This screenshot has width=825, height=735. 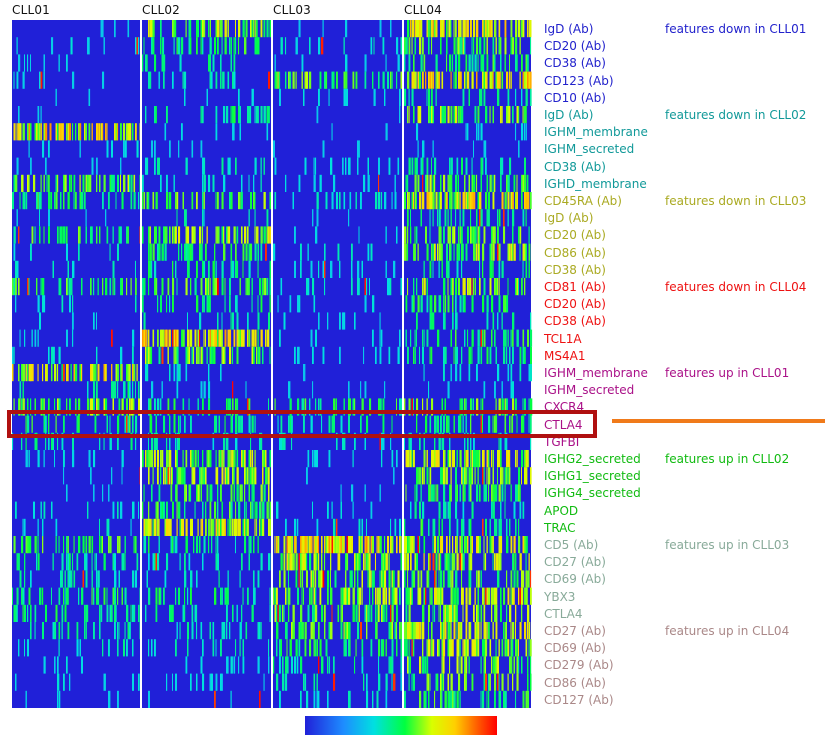 I want to click on row-label: IgD (Ab), so click(x=569, y=115).